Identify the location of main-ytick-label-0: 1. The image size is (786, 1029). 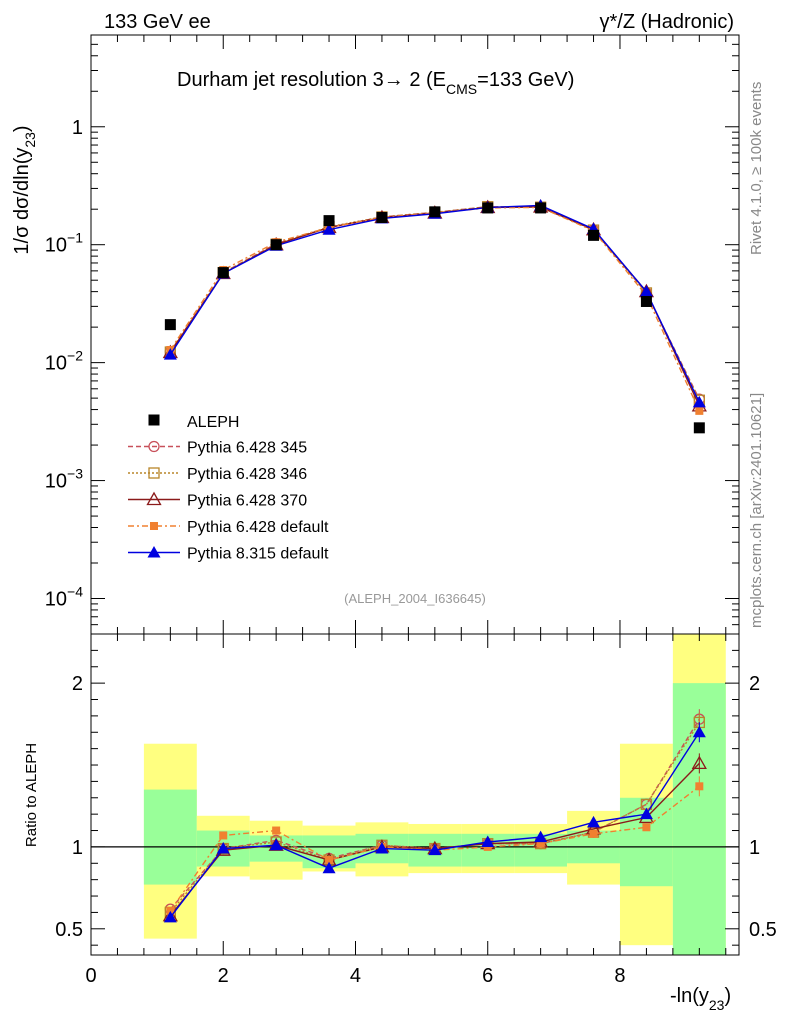
(77, 128).